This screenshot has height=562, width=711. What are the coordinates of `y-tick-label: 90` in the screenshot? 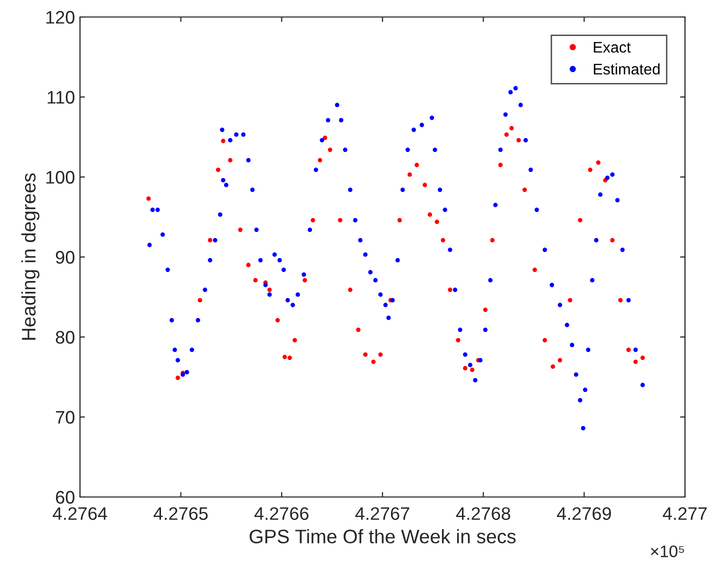 It's located at (65, 257).